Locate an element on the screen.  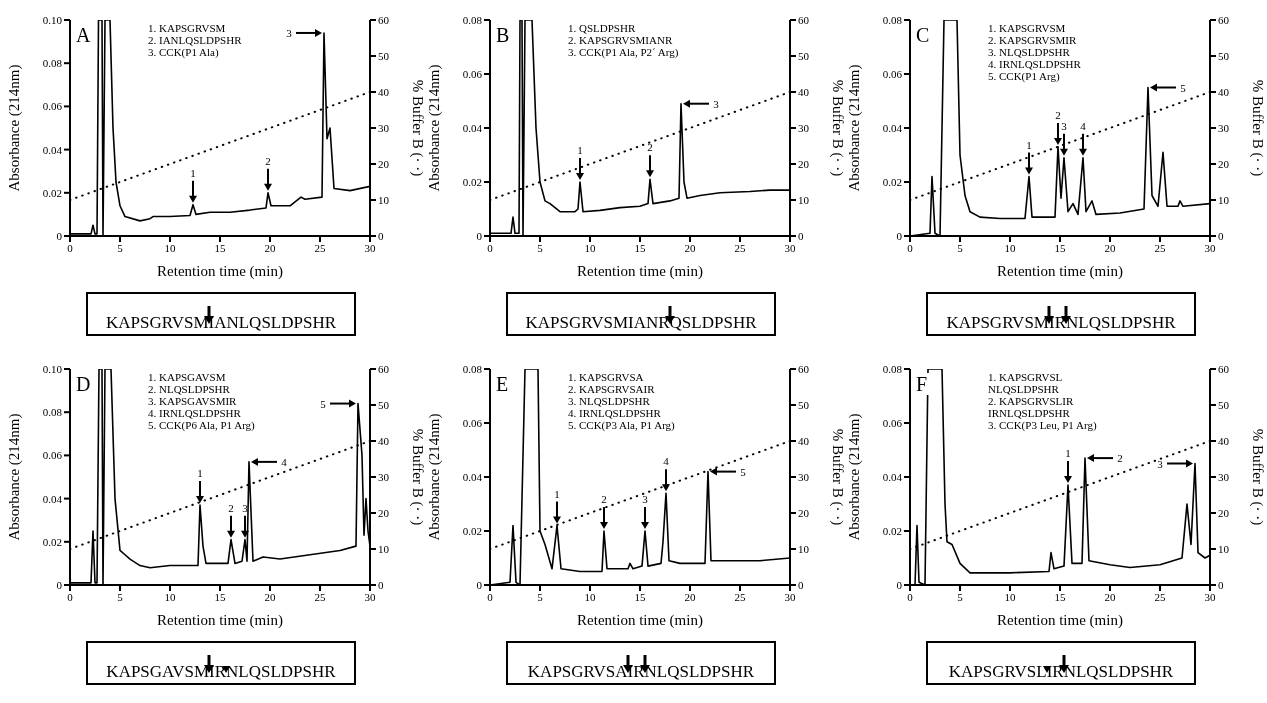
annotation: 3. CCK(P1 Ala, P2´ Arg) is located at coordinates (623, 52).